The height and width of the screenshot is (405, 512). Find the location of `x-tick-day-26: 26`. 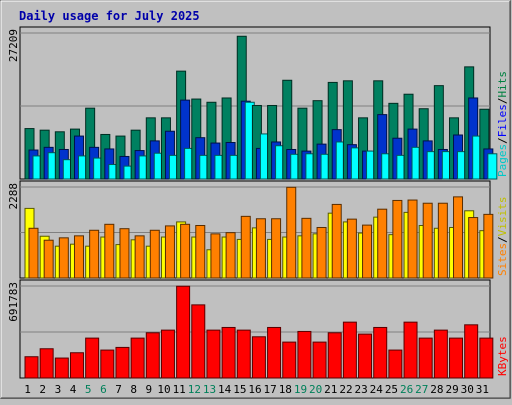

x-tick-day-26: 26 is located at coordinates (406, 389).